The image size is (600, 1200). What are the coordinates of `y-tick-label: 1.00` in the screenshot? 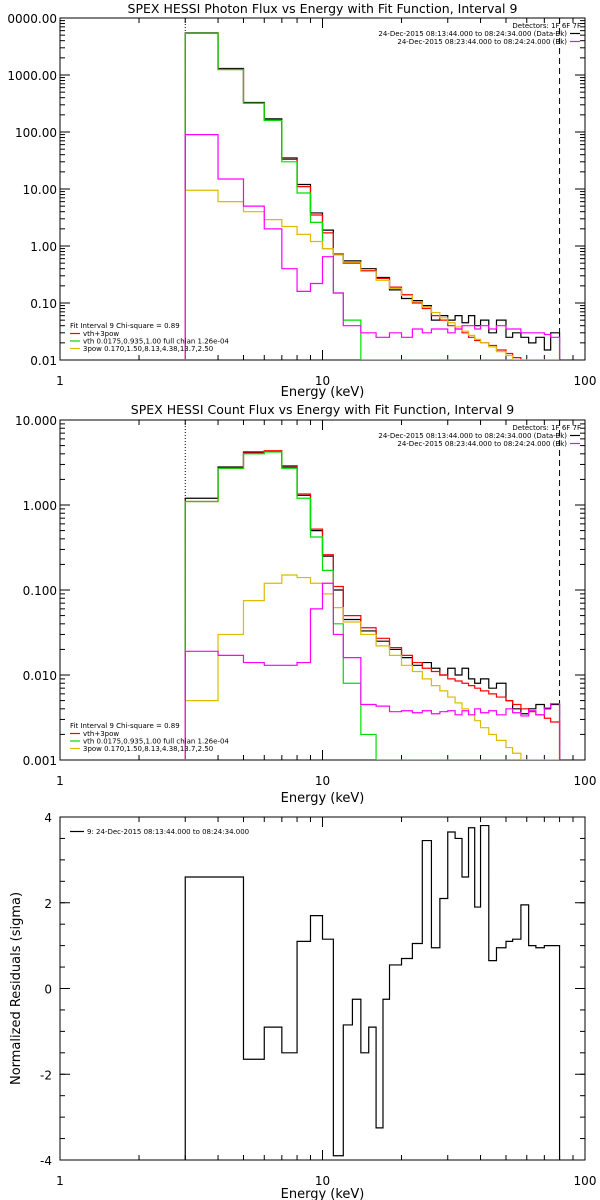 It's located at (43, 247).